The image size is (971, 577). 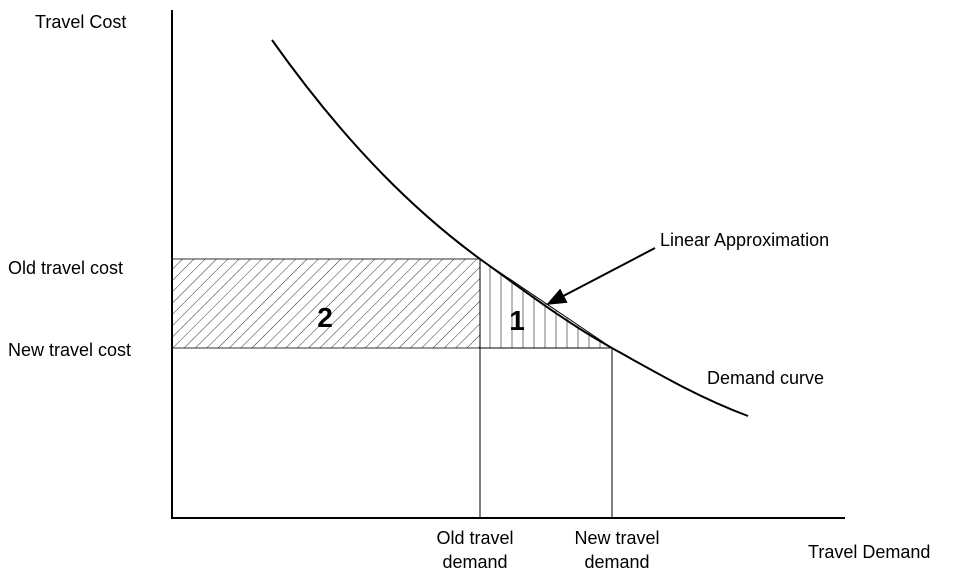 What do you see at coordinates (765, 378) in the screenshot?
I see `annotation: Demand curve` at bounding box center [765, 378].